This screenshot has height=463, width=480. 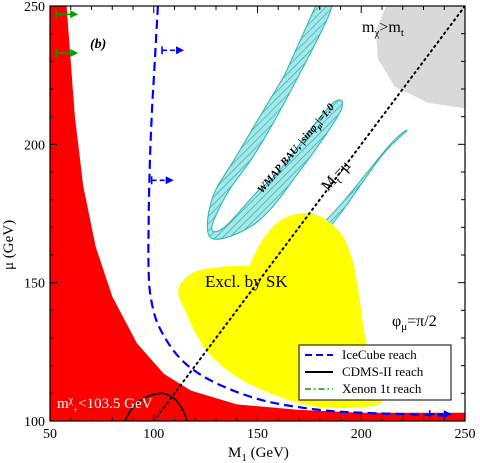 I want to click on wmap-band-main, so click(x=275, y=123).